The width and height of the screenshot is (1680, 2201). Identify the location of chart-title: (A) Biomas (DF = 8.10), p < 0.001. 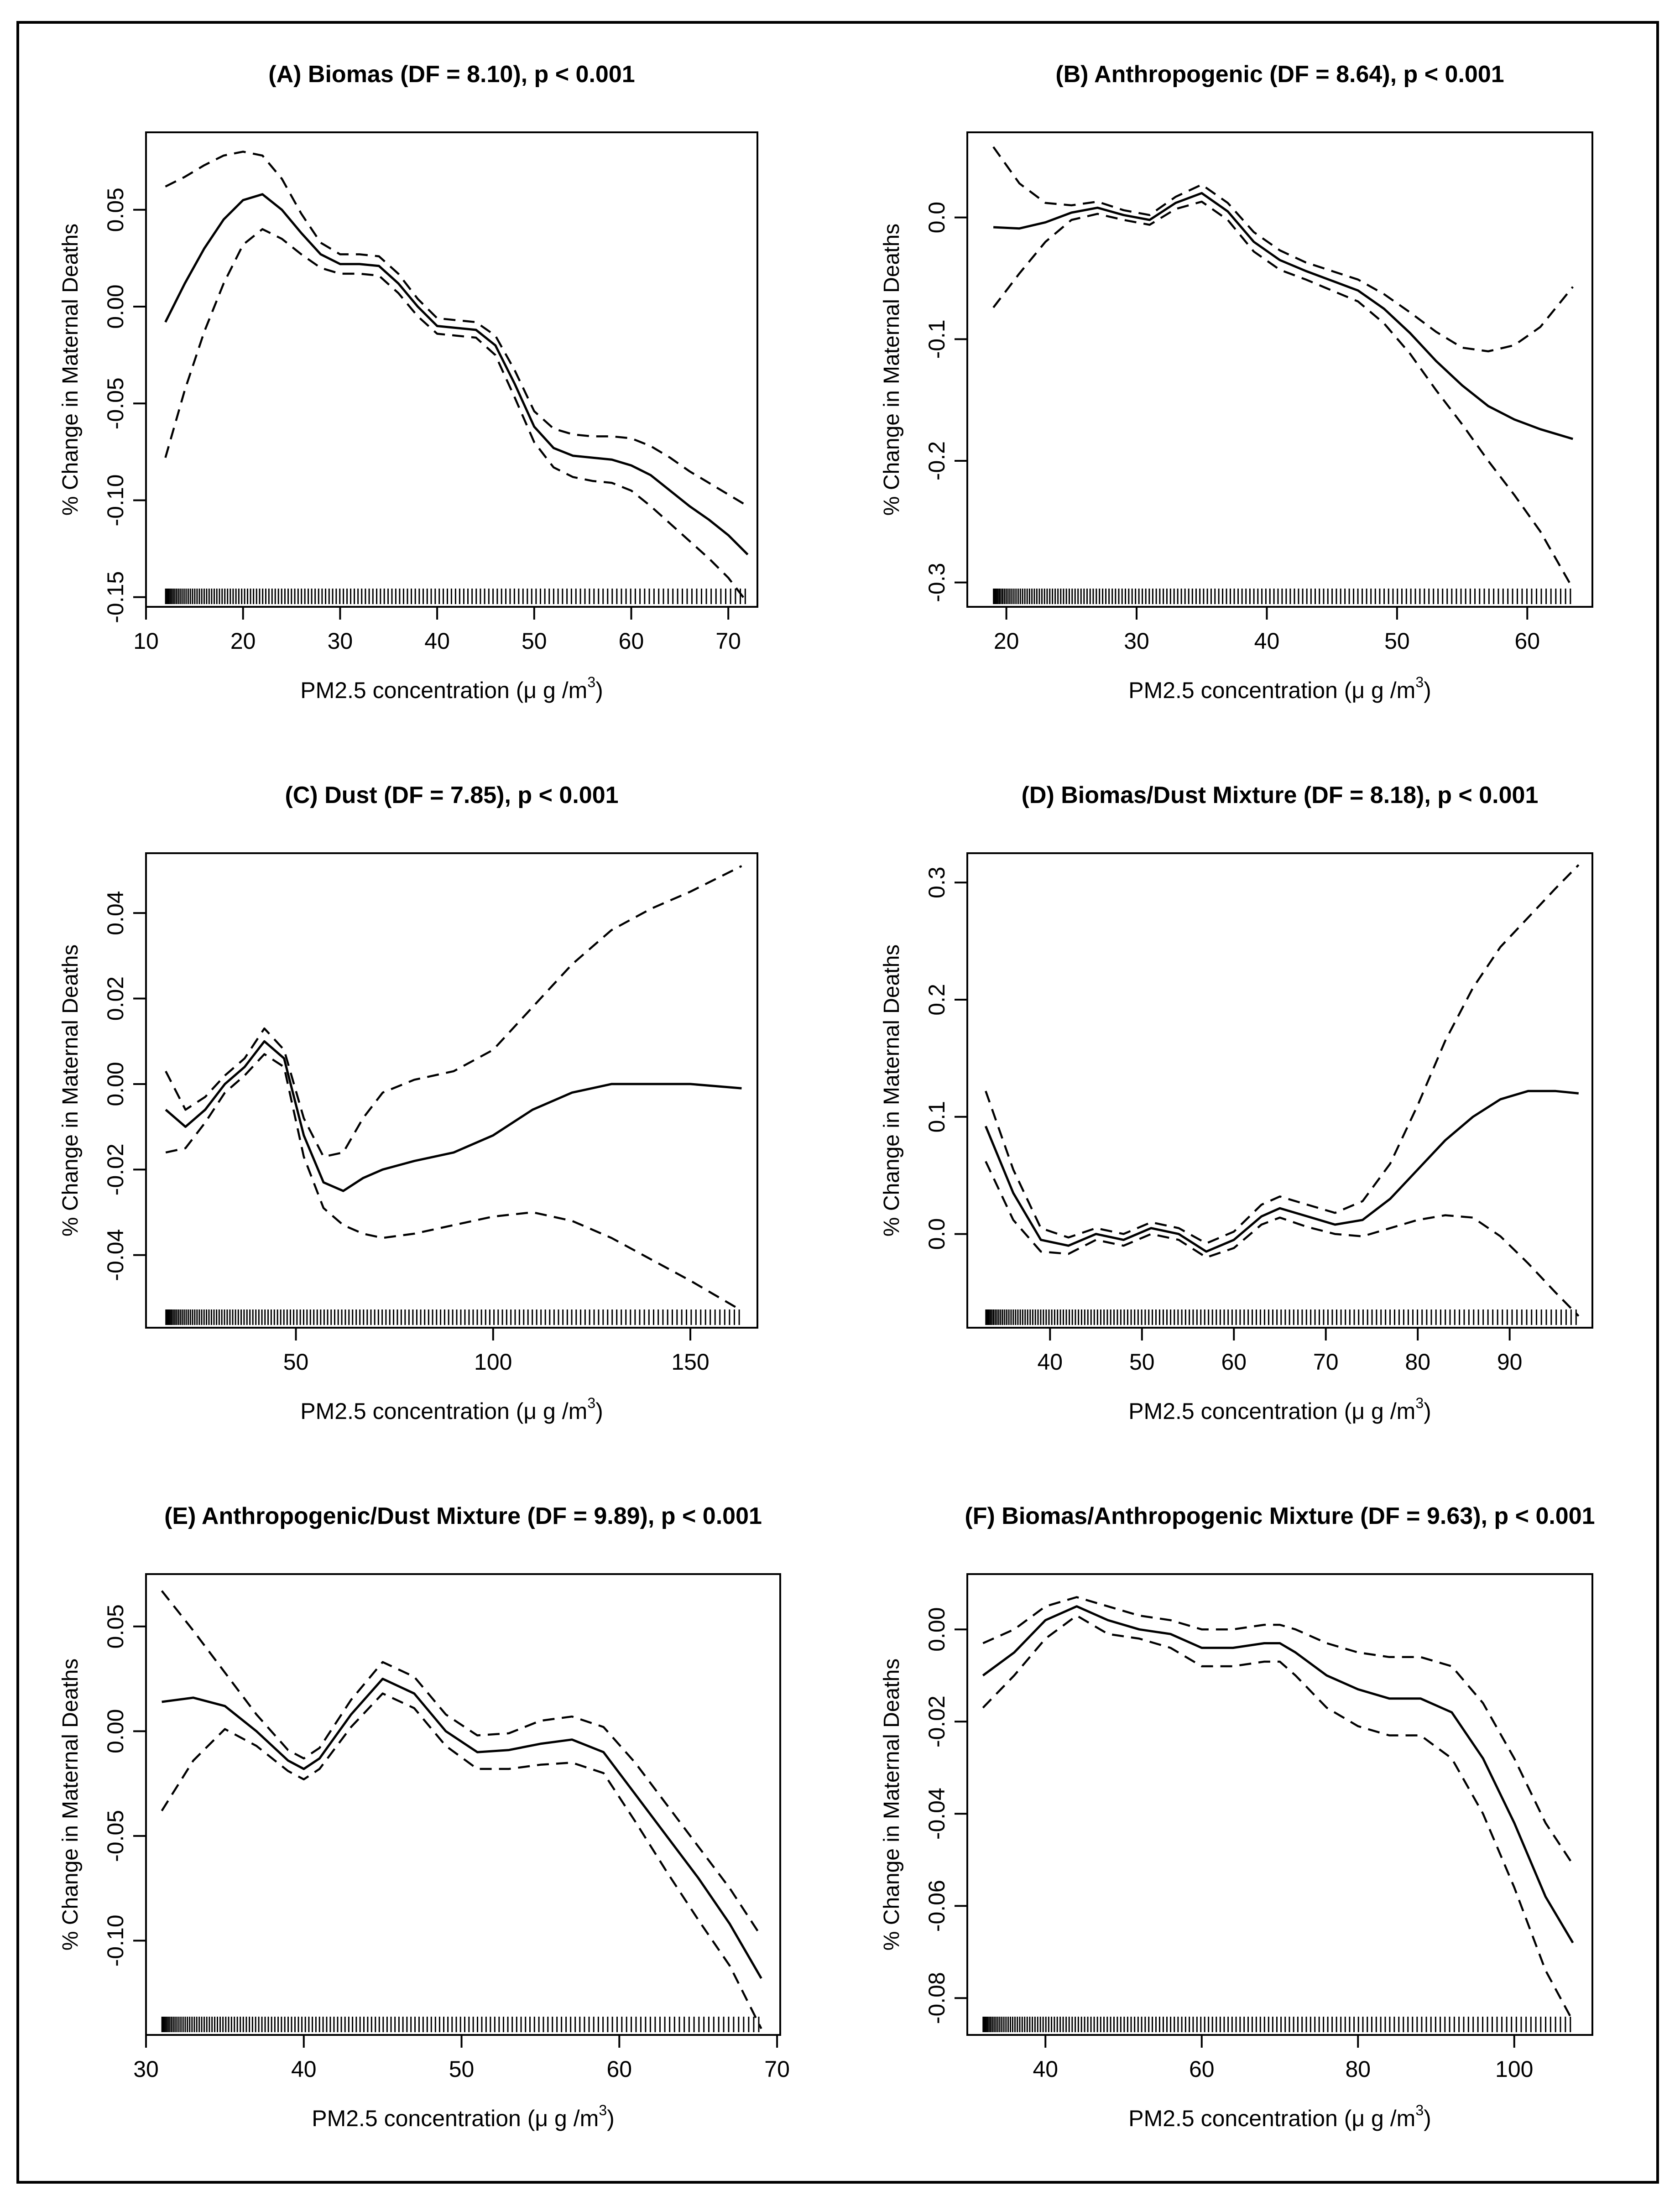
(452, 74).